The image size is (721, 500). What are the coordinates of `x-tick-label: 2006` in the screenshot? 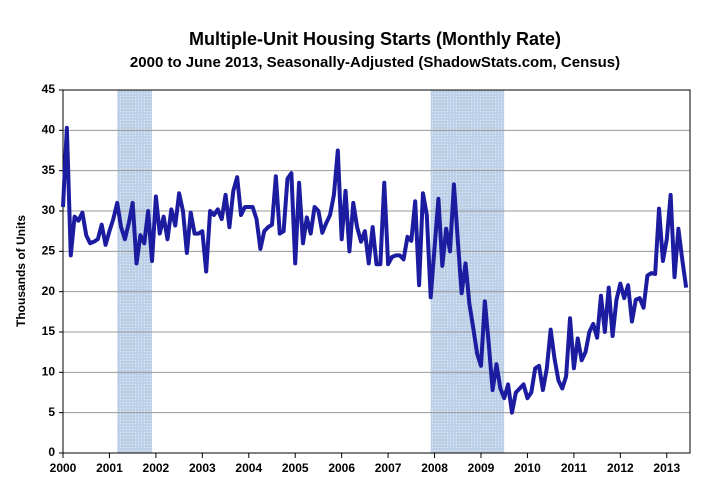 It's located at (341, 468).